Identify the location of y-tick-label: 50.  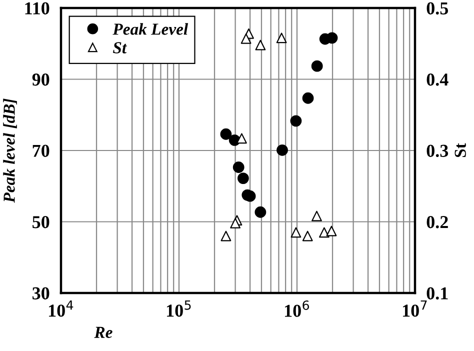
(41, 222).